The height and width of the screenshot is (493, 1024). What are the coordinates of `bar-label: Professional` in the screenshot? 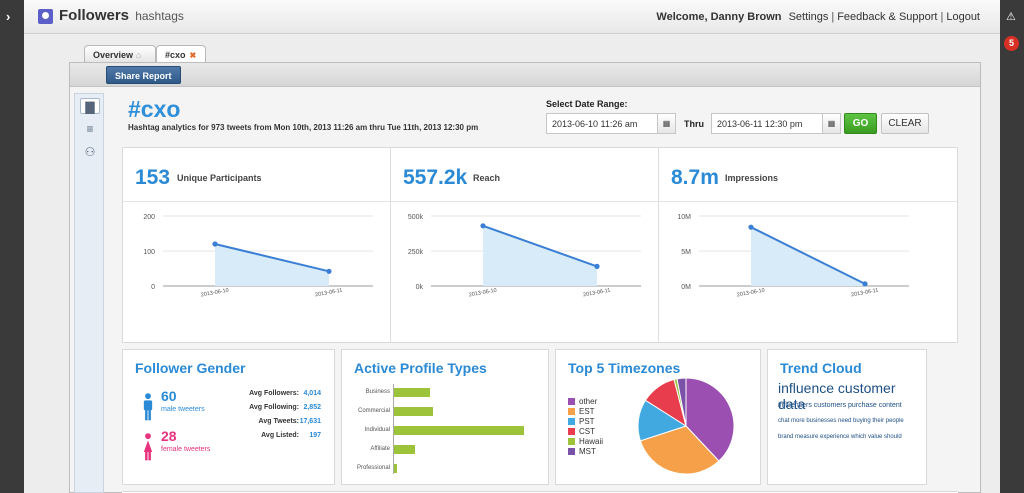 It's located at (373, 468).